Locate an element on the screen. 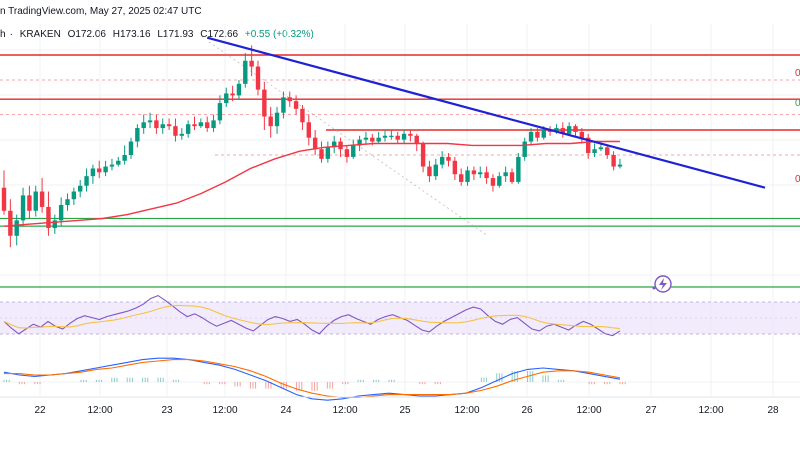 The image size is (800, 449). macd-line is located at coordinates (311, 379).